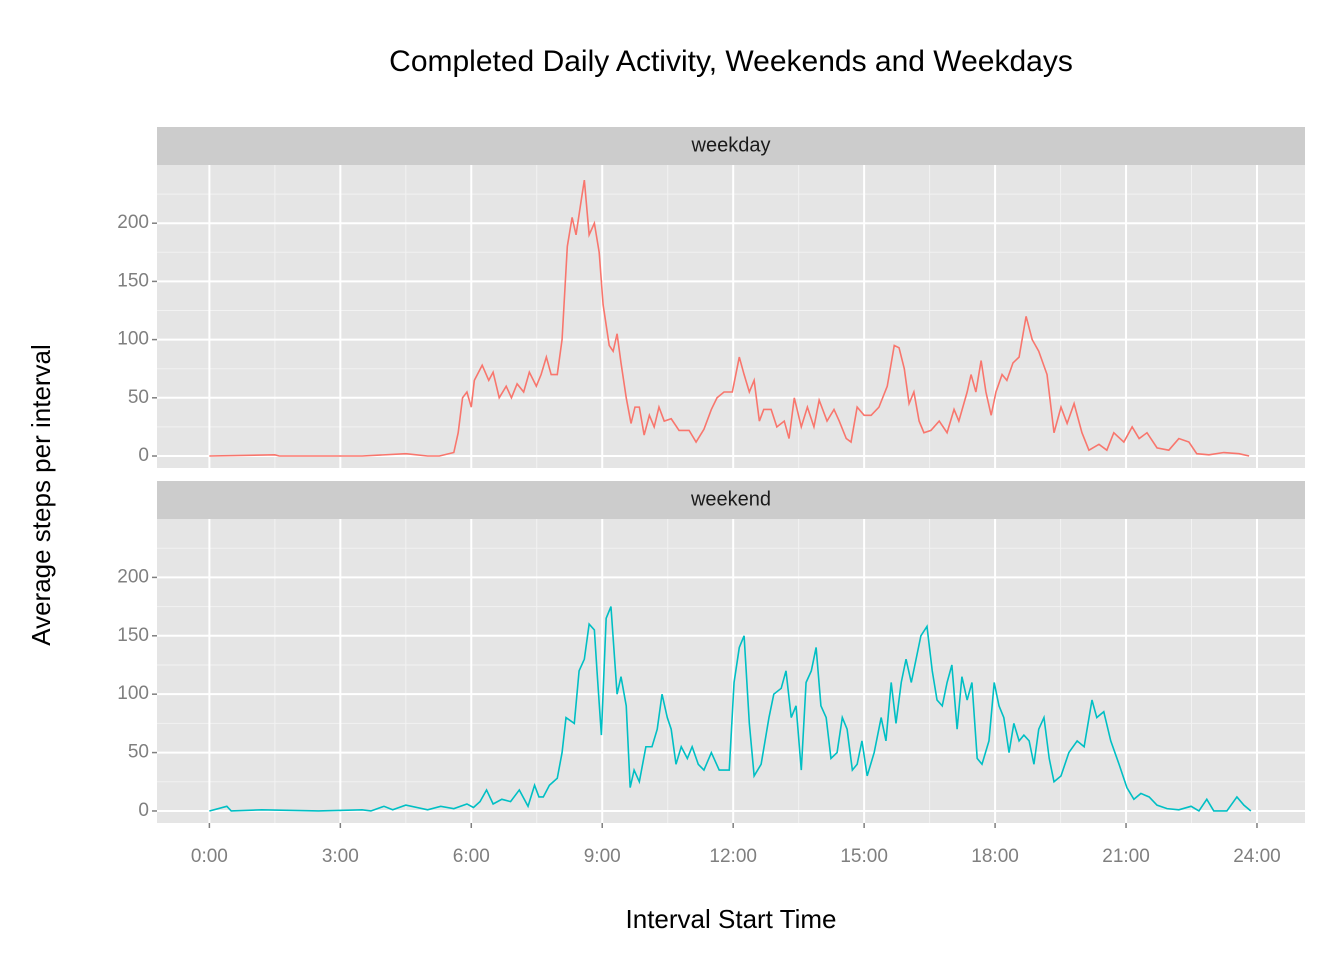  Describe the element at coordinates (733, 856) in the screenshot. I see `x-tick-label: 12:00` at that location.